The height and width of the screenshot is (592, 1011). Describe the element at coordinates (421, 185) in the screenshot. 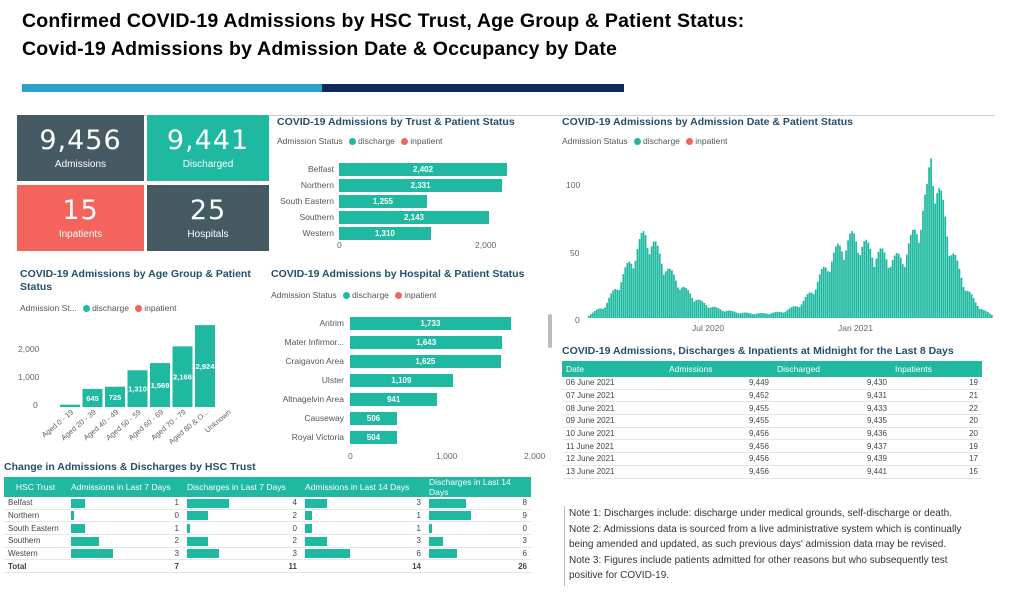

I see `bar: 2,331` at that location.